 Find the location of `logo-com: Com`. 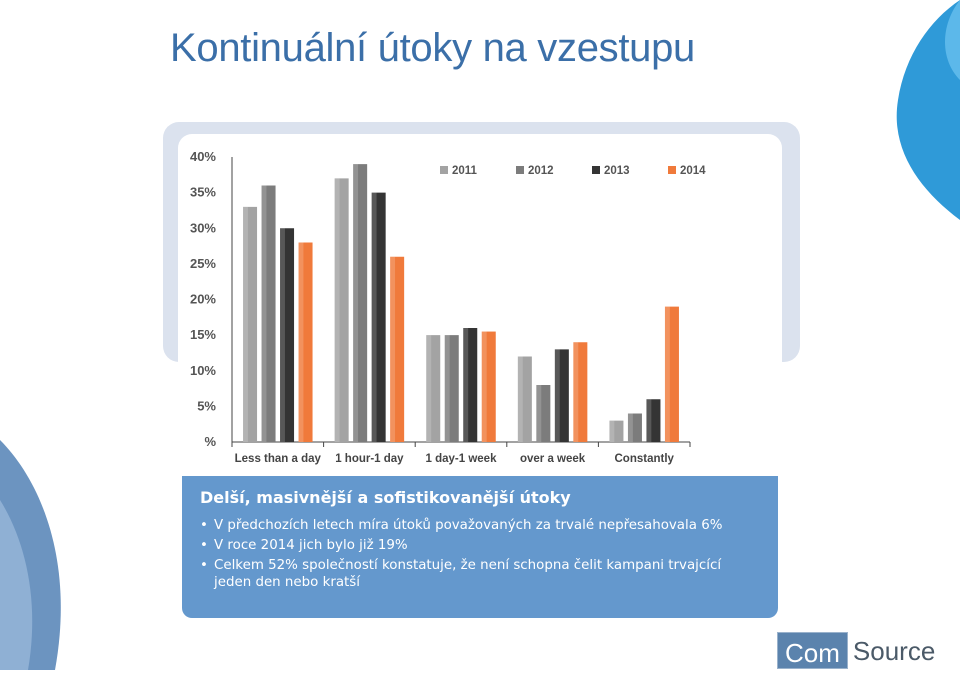

logo-com: Com is located at coordinates (812, 650).